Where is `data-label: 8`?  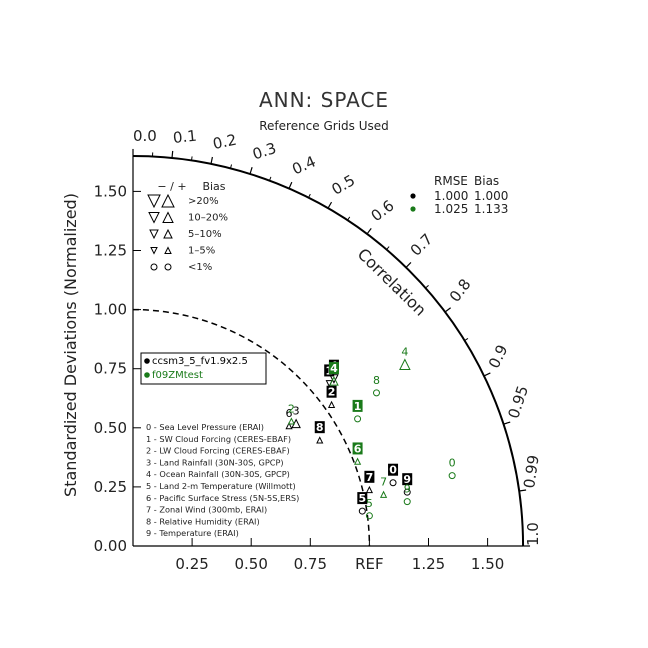
data-label: 8 is located at coordinates (376, 380).